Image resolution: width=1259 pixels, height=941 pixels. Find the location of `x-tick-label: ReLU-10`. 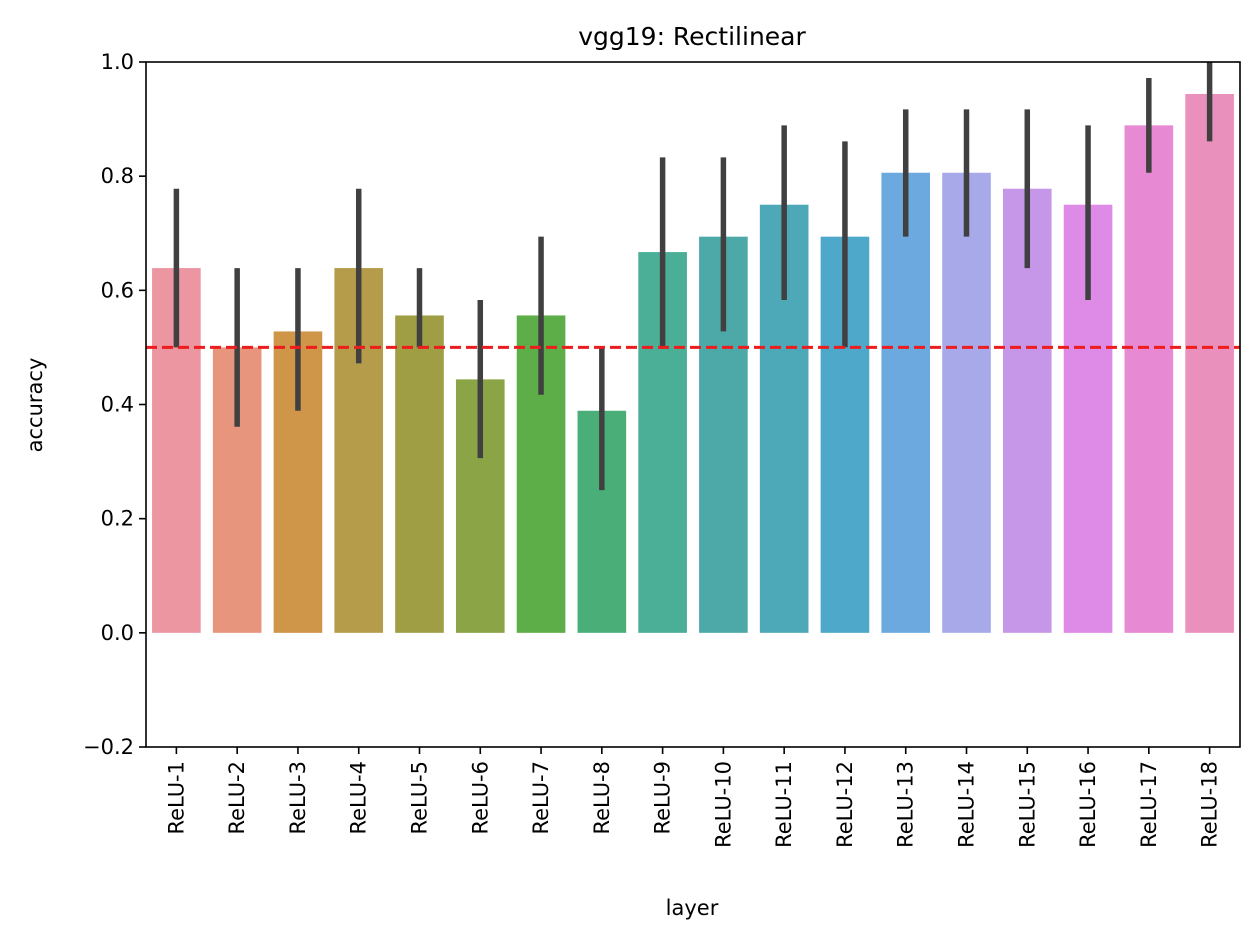

x-tick-label: ReLU-10 is located at coordinates (723, 804).